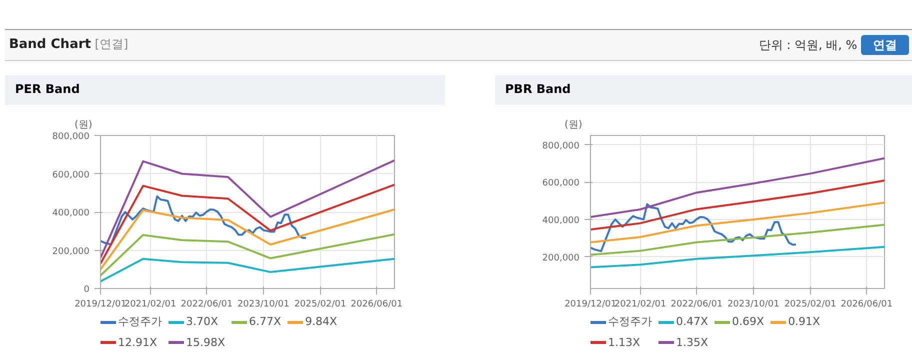 This screenshot has width=912, height=364. What do you see at coordinates (138, 342) in the screenshot?
I see `legend-label: 12.91X` at bounding box center [138, 342].